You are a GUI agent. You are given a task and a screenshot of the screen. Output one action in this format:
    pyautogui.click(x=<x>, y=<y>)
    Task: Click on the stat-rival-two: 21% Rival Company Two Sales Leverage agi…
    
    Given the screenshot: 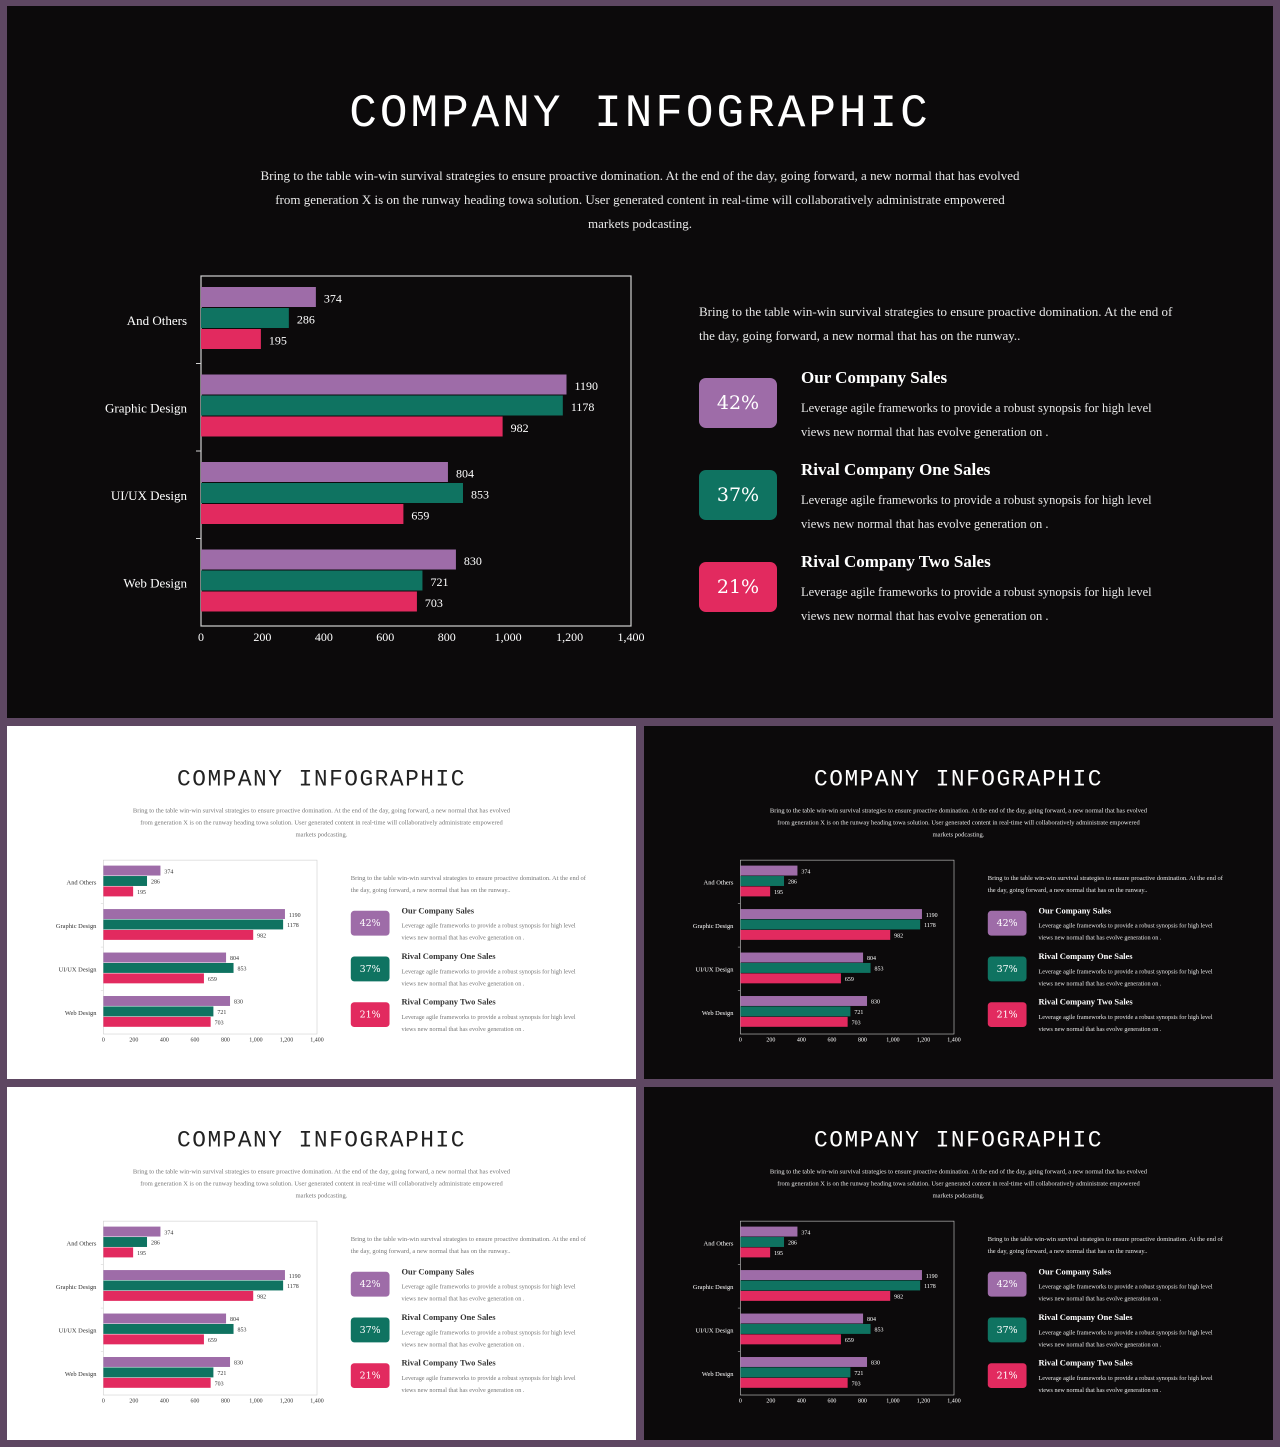 What is the action you would take?
    pyautogui.click(x=1111, y=1379)
    